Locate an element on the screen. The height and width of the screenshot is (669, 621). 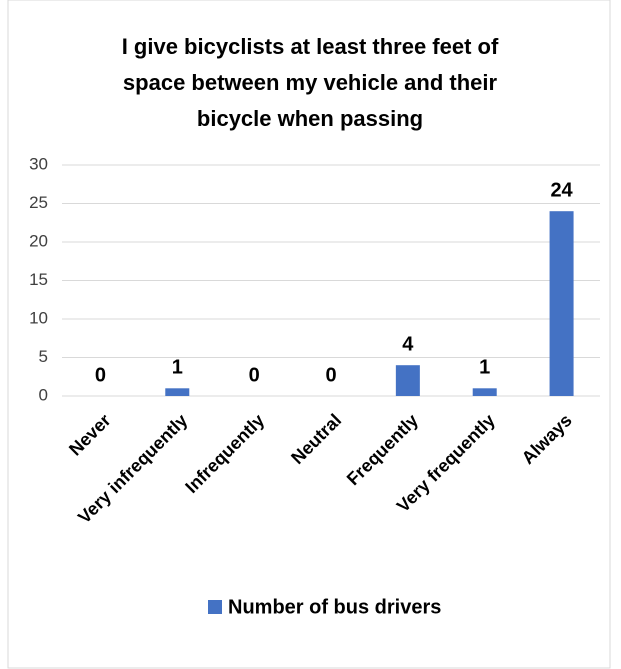
chart-title: bicycle when passing is located at coordinates (310, 118).